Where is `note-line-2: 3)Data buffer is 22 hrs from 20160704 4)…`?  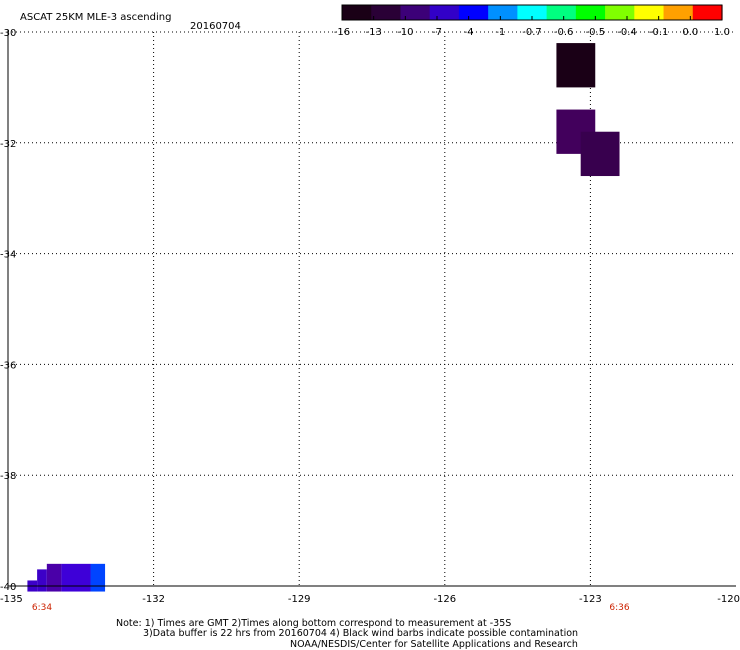
note-line-2: 3)Data buffer is 22 hrs from 20160704 4)… is located at coordinates (360, 633).